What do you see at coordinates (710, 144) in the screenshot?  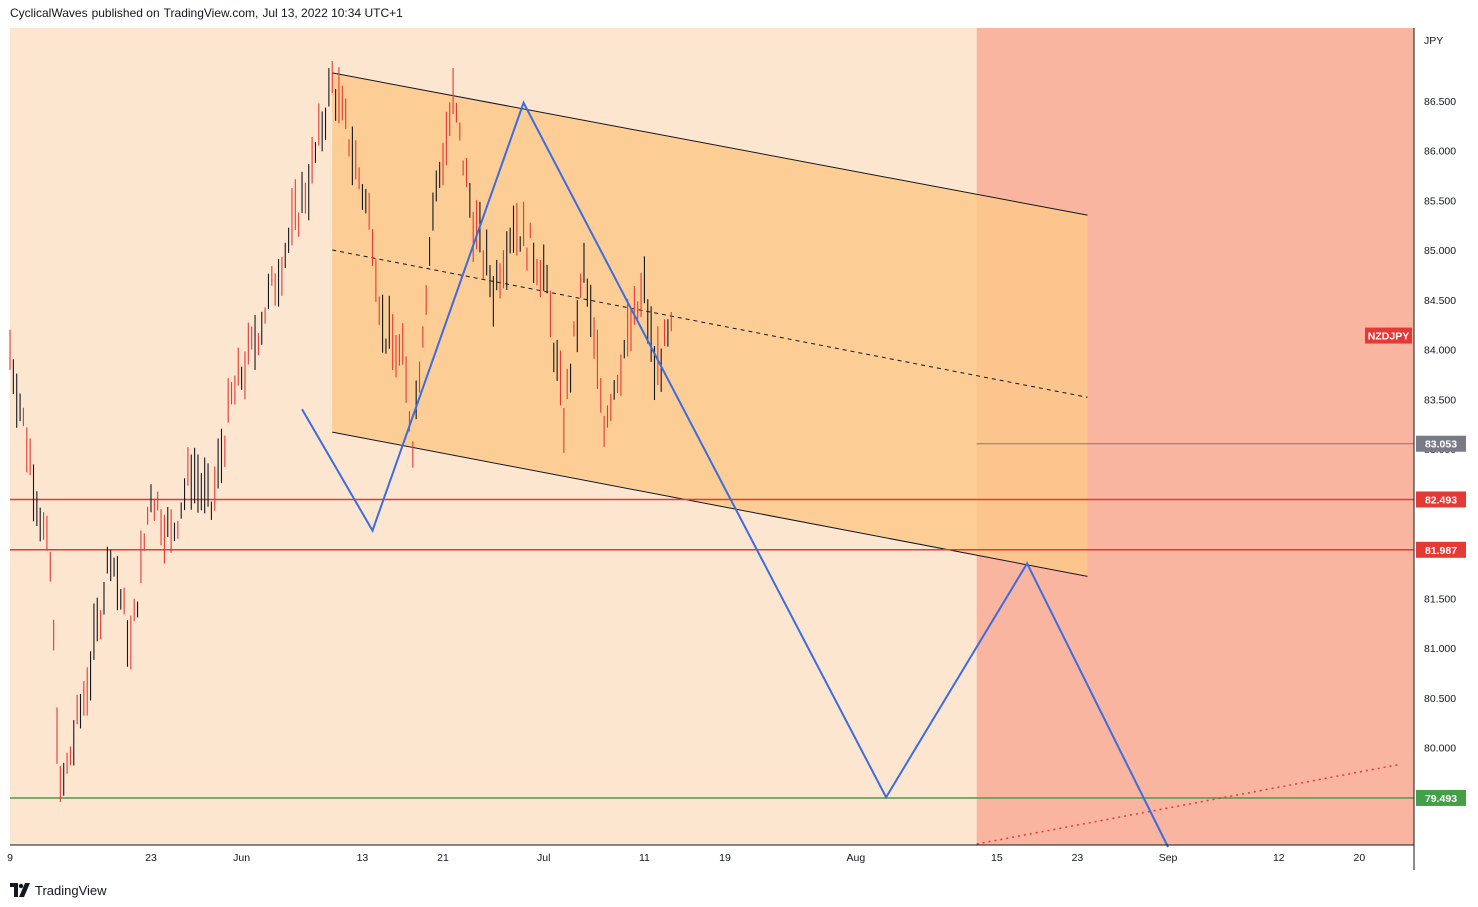 I see `channel-upper-line` at bounding box center [710, 144].